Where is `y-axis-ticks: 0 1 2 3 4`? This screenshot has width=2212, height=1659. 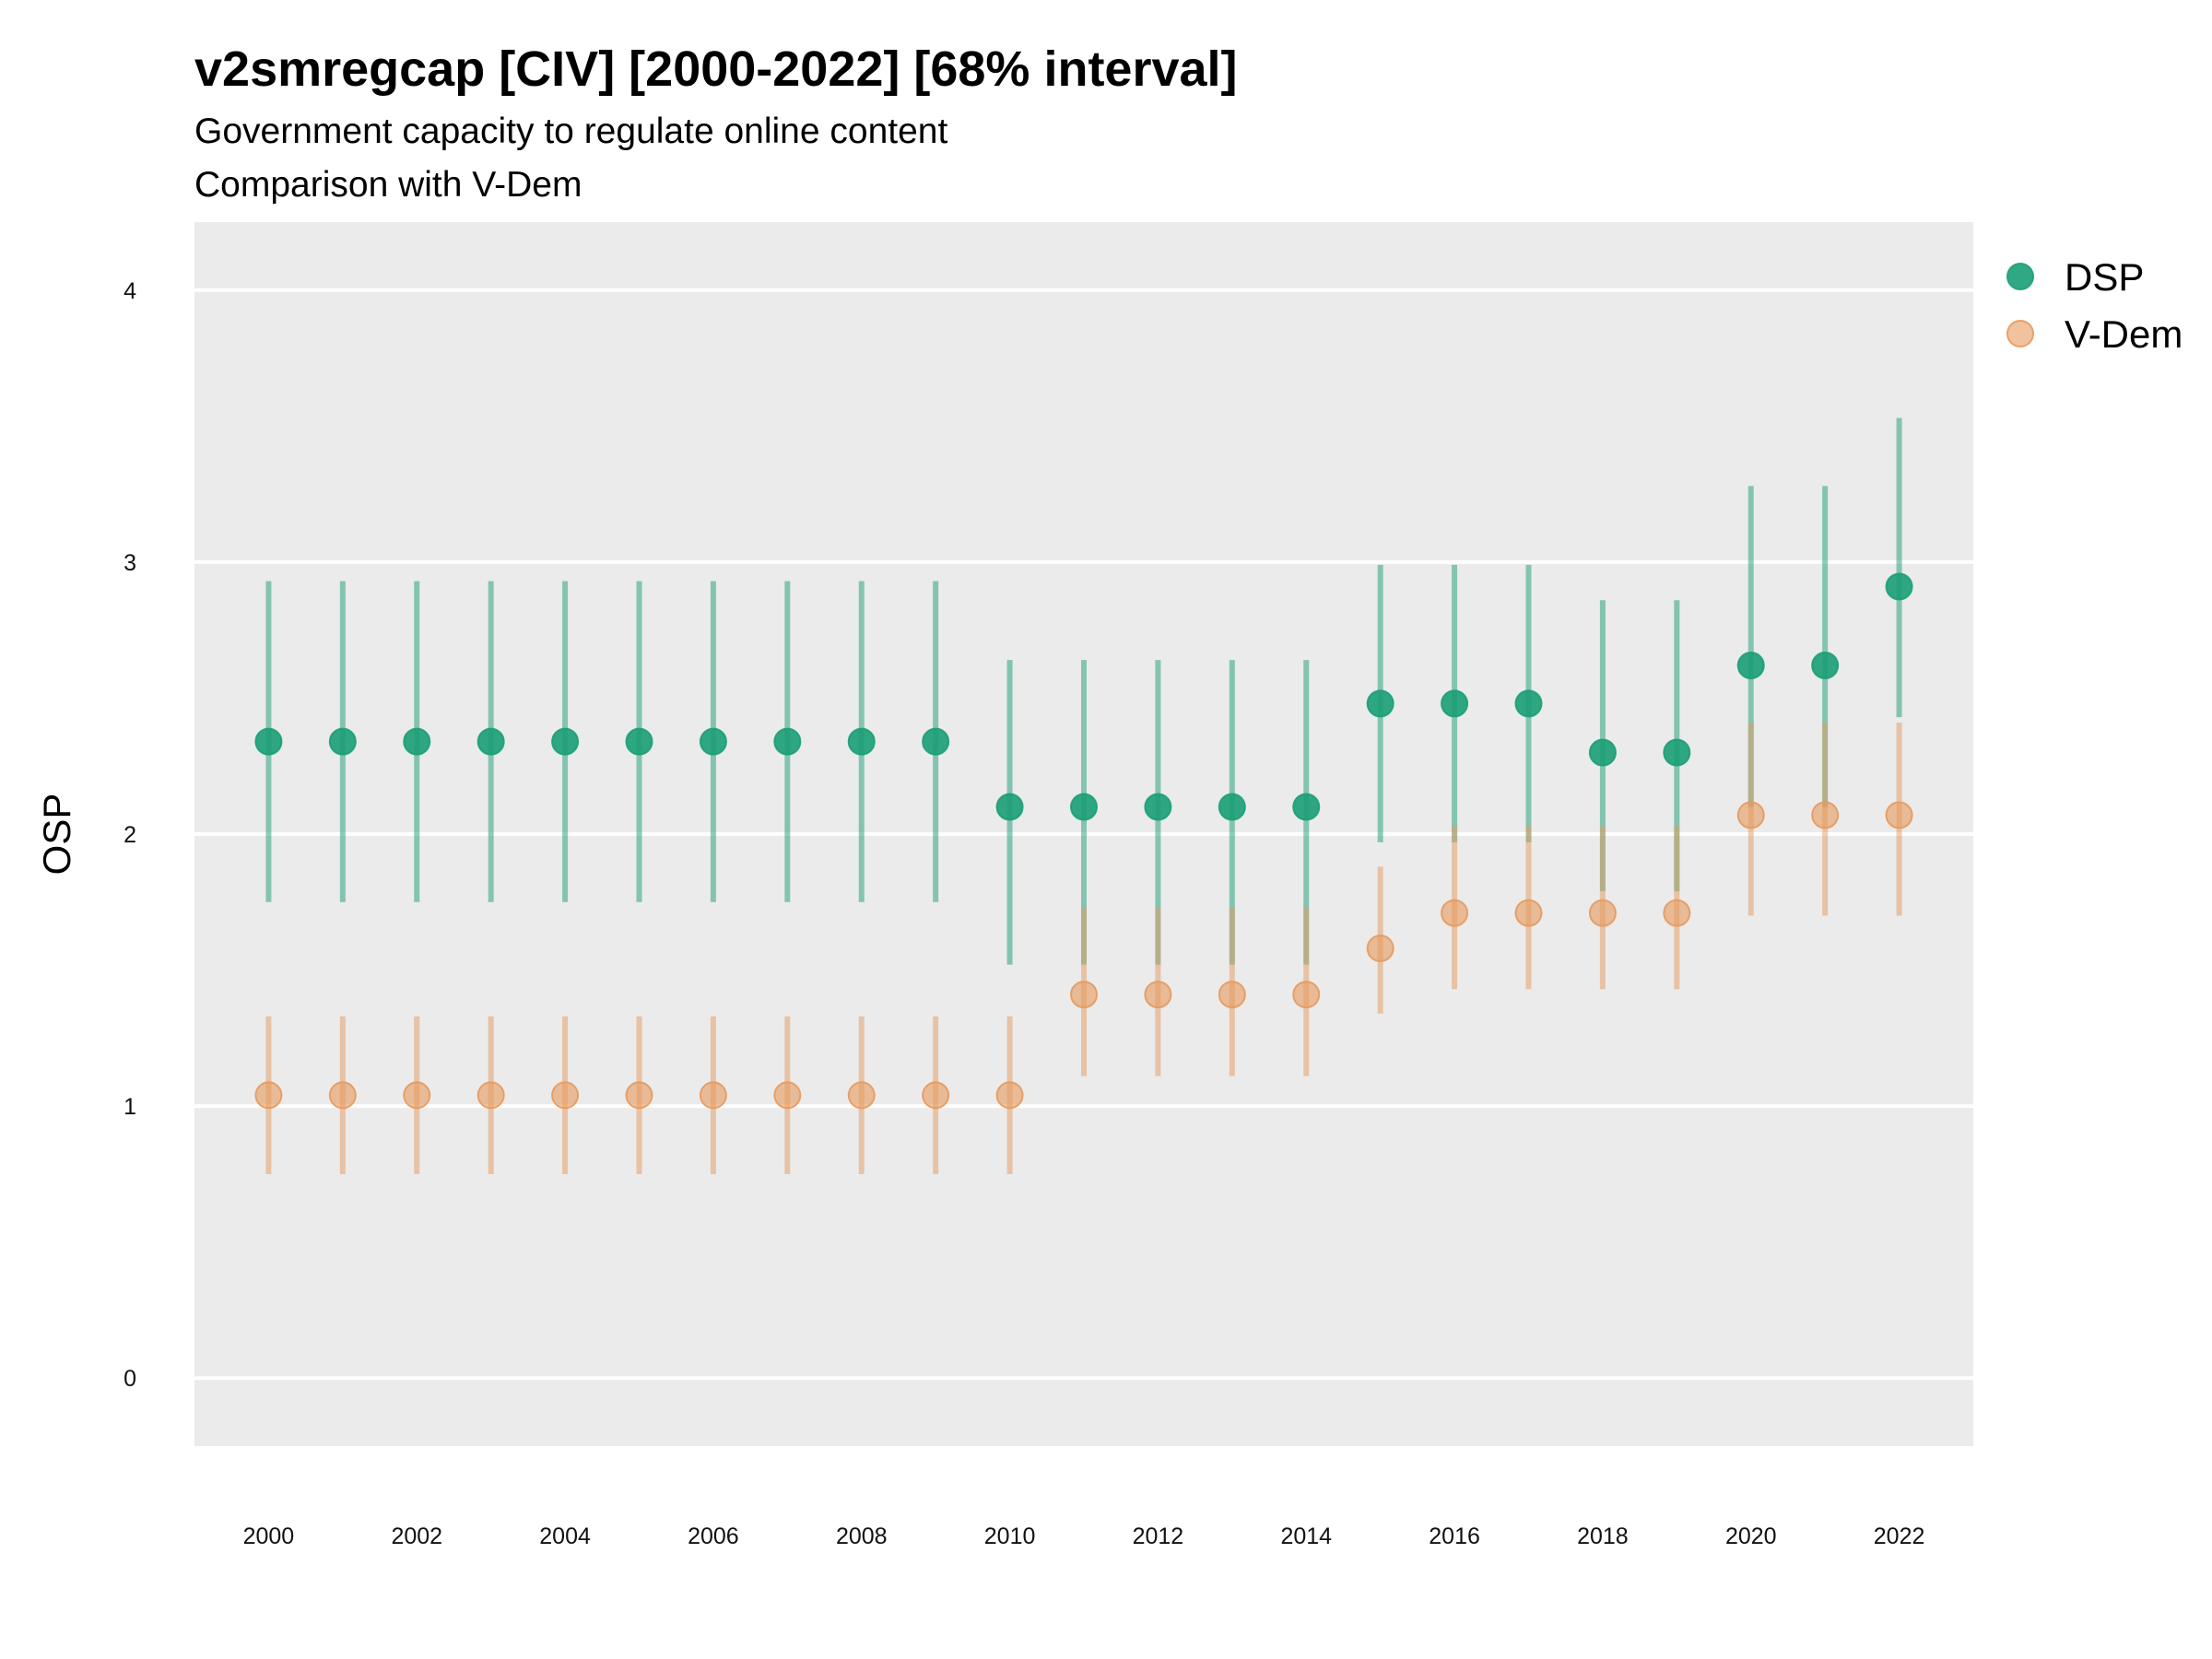 y-axis-ticks: 0 1 2 3 4 is located at coordinates (130, 835).